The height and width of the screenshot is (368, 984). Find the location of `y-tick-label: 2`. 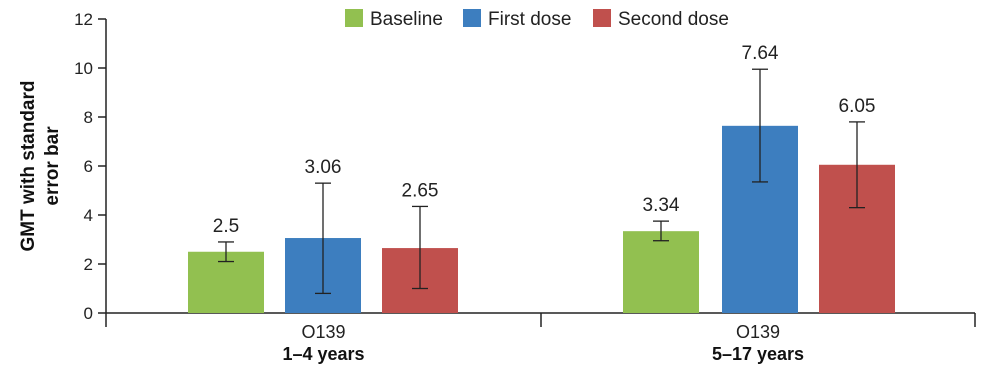

y-tick-label: 2 is located at coordinates (88, 264).